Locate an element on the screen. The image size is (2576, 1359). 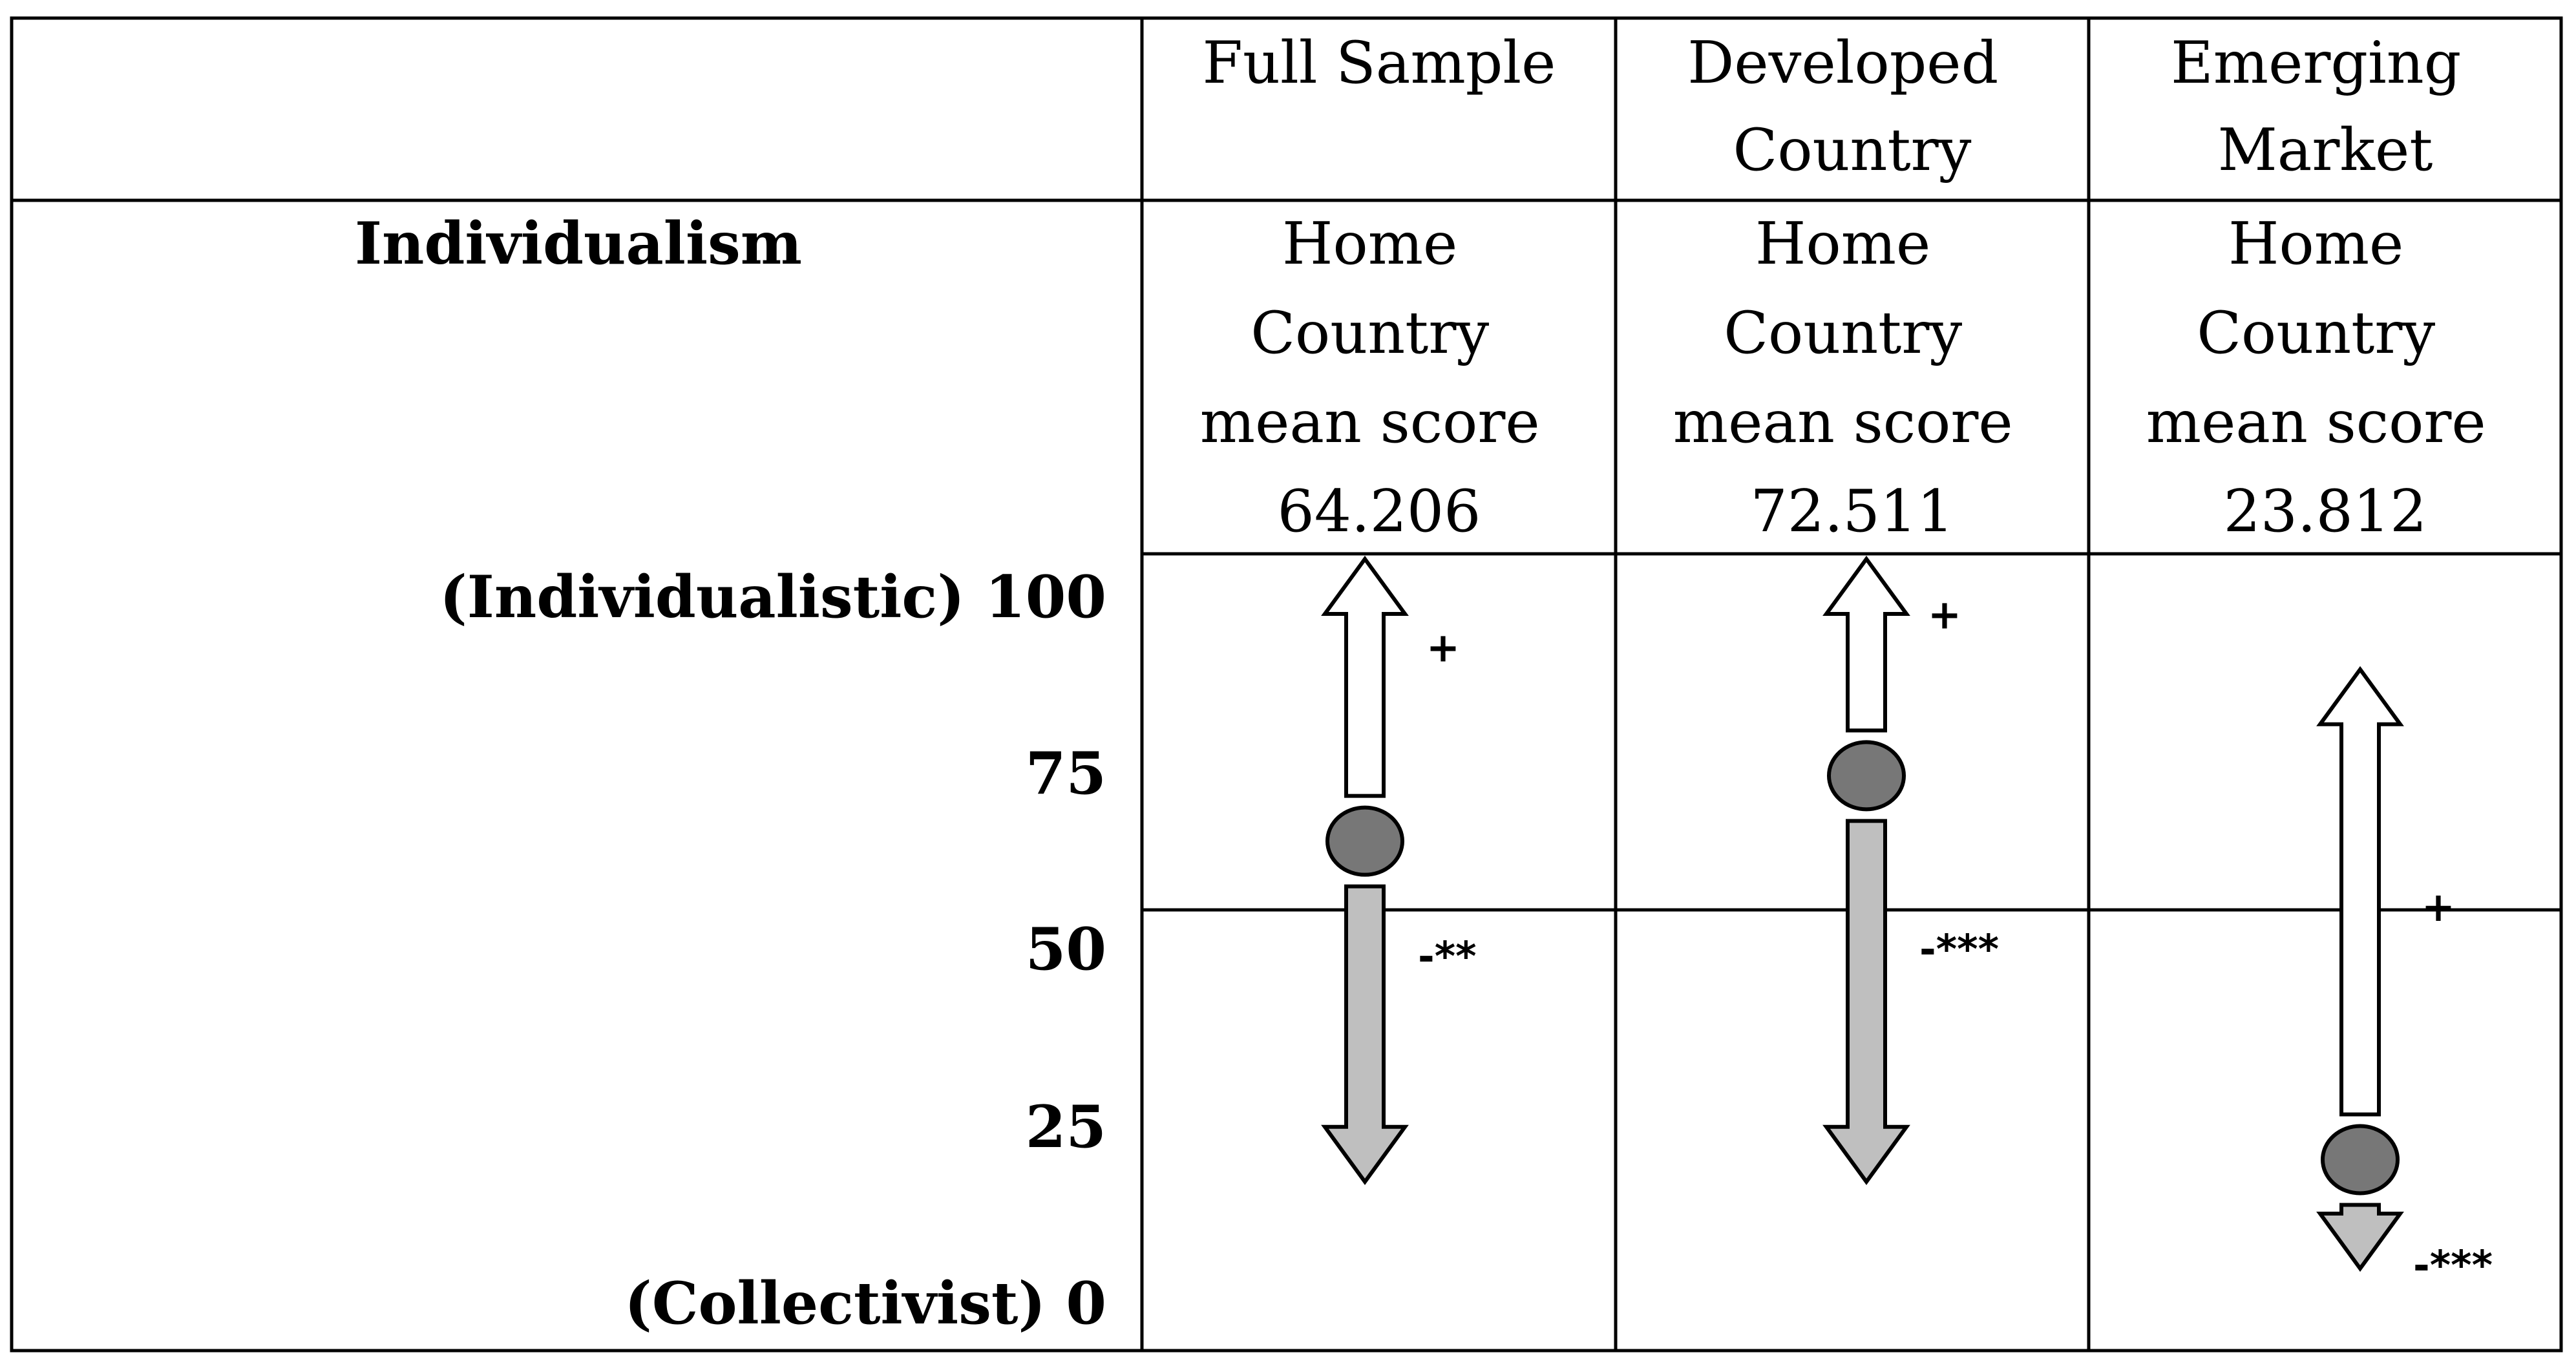
mean-score-cell-emerging-market: Home Country mean score 23.812 is located at coordinates (2325, 377).